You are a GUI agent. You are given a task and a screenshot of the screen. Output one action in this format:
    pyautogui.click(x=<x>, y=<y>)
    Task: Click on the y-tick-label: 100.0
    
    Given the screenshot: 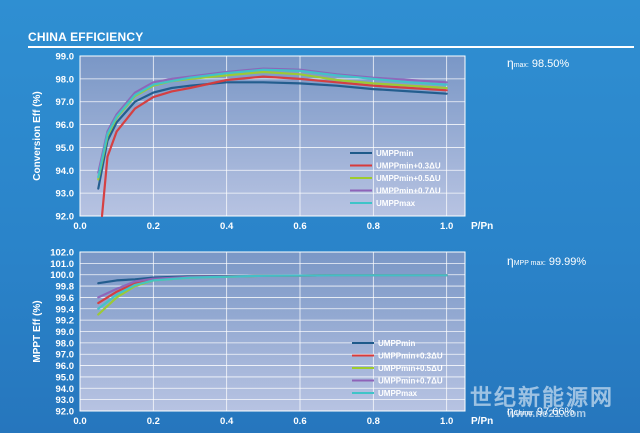 What is the action you would take?
    pyautogui.click(x=62, y=275)
    